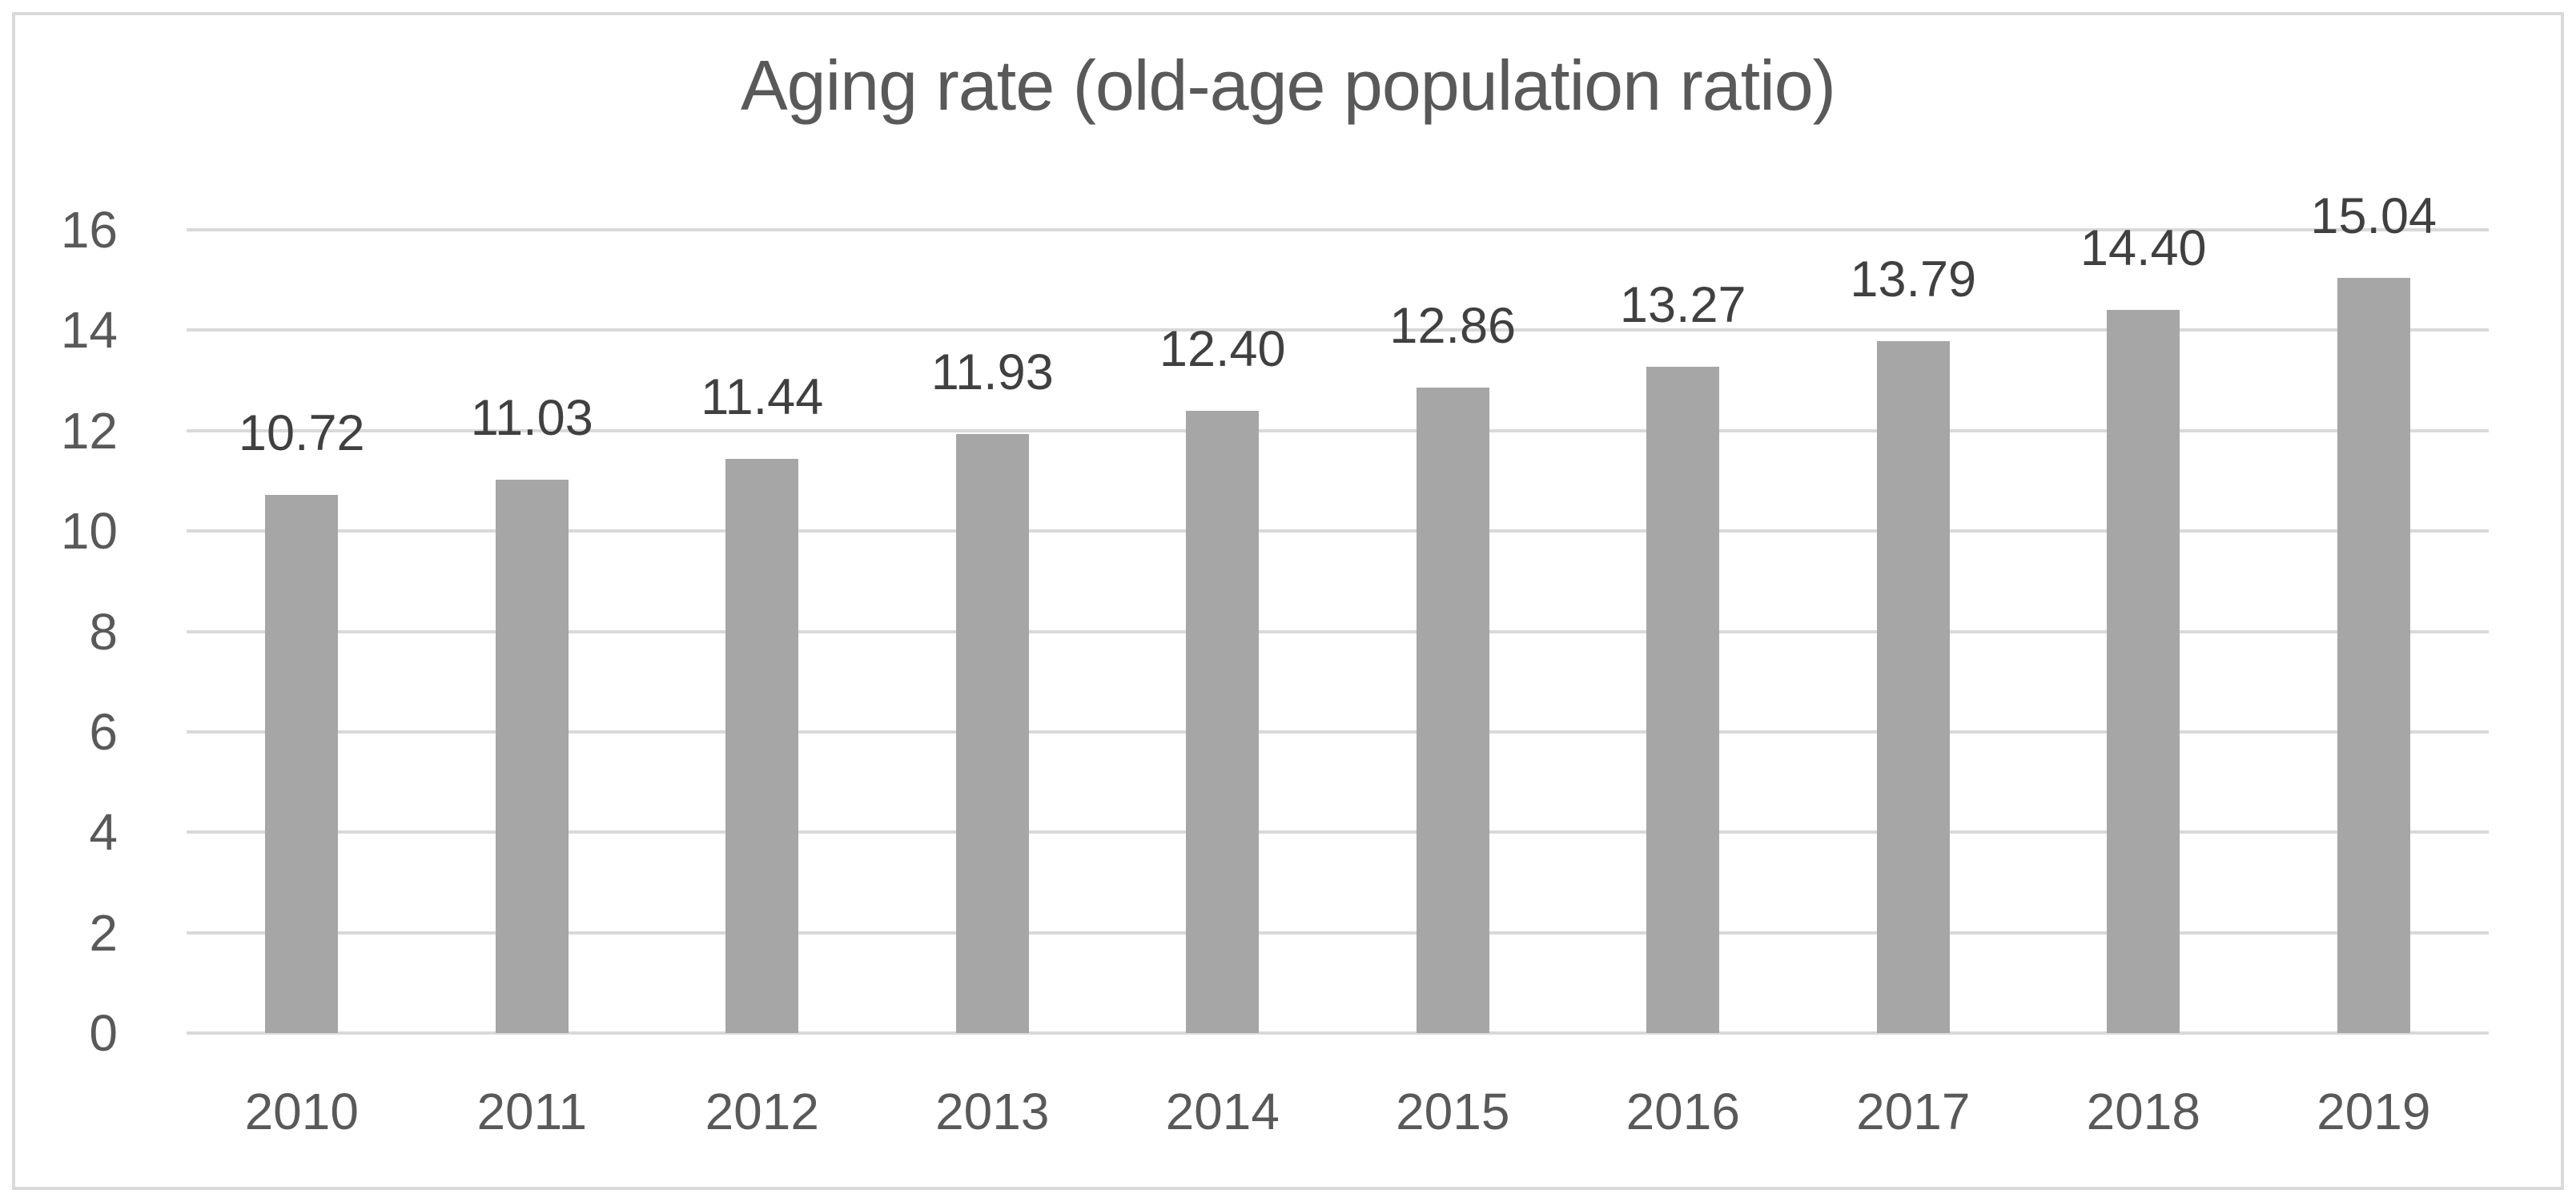  Describe the element at coordinates (762, 1111) in the screenshot. I see `x-tick-label: 2012` at that location.